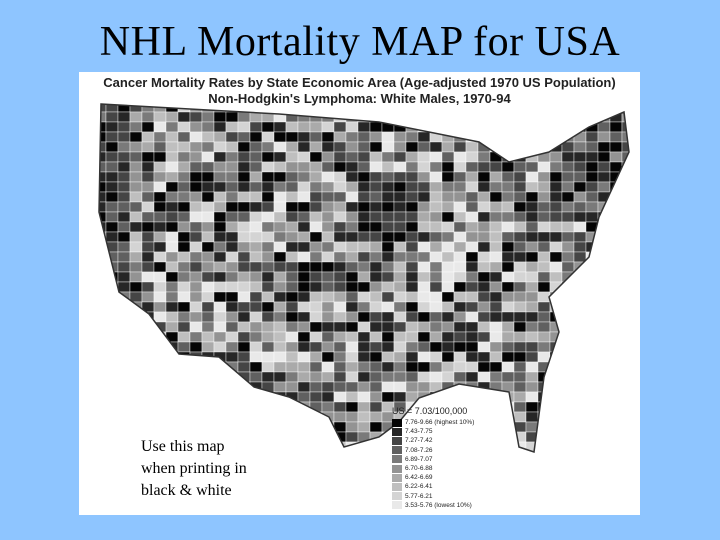 This screenshot has height=540, width=720. I want to click on legend-label: 6.22-6.41, so click(419, 487).